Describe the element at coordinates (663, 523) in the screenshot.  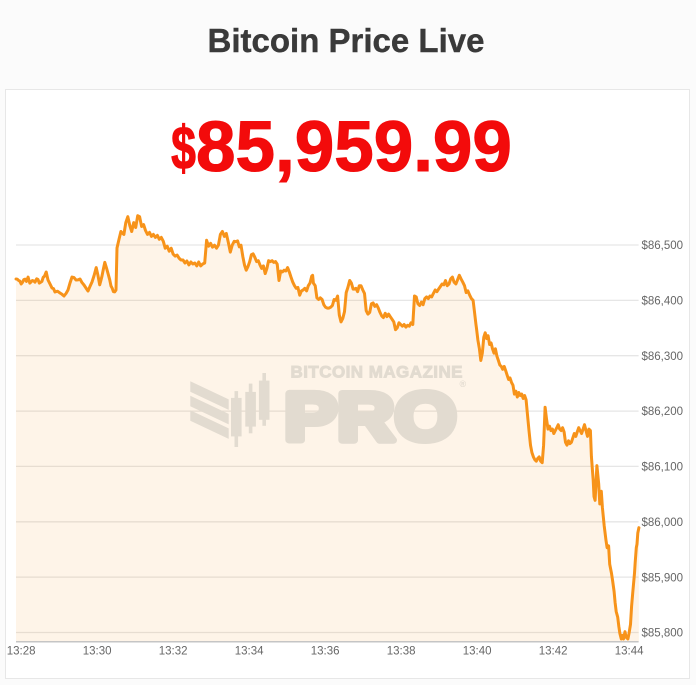
I see `svg-text: $86,000` at that location.